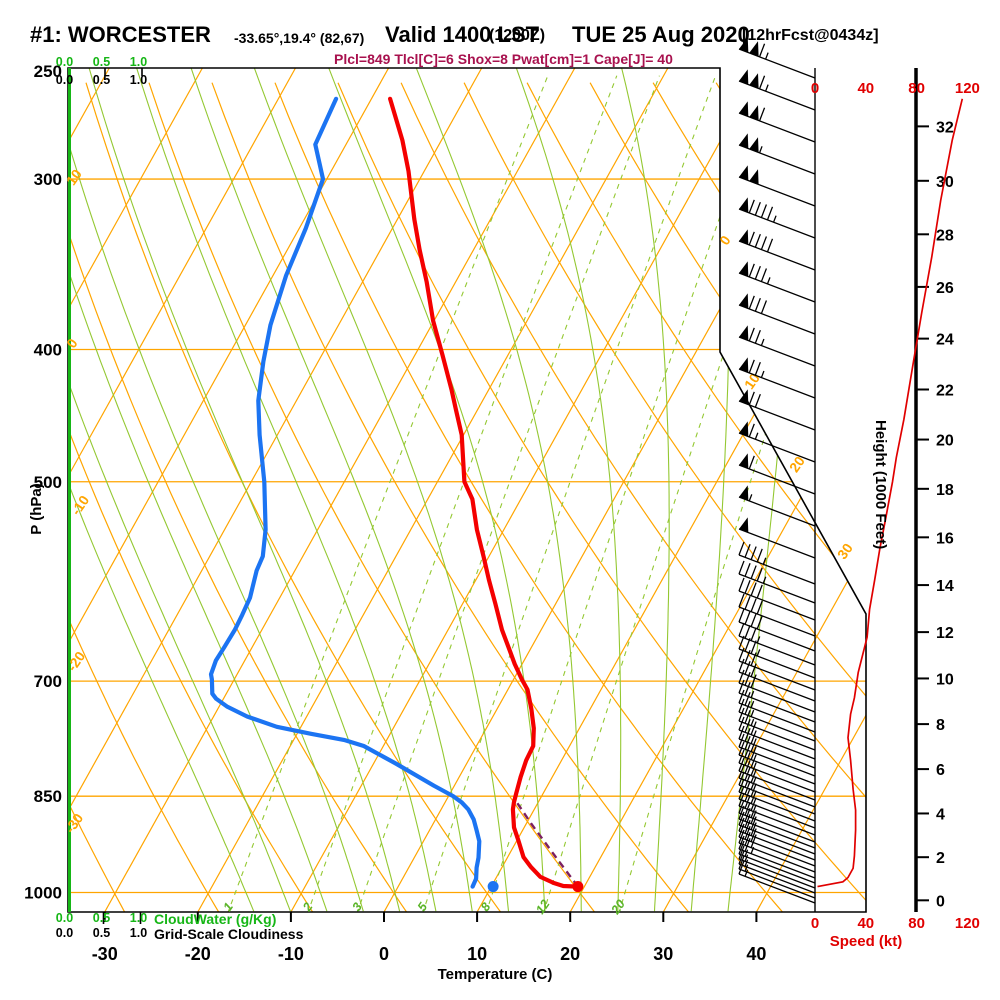 This screenshot has width=1000, height=1000. What do you see at coordinates (299, 38) in the screenshot?
I see `station-coords: -33.65°,19.4° (82,67)` at bounding box center [299, 38].